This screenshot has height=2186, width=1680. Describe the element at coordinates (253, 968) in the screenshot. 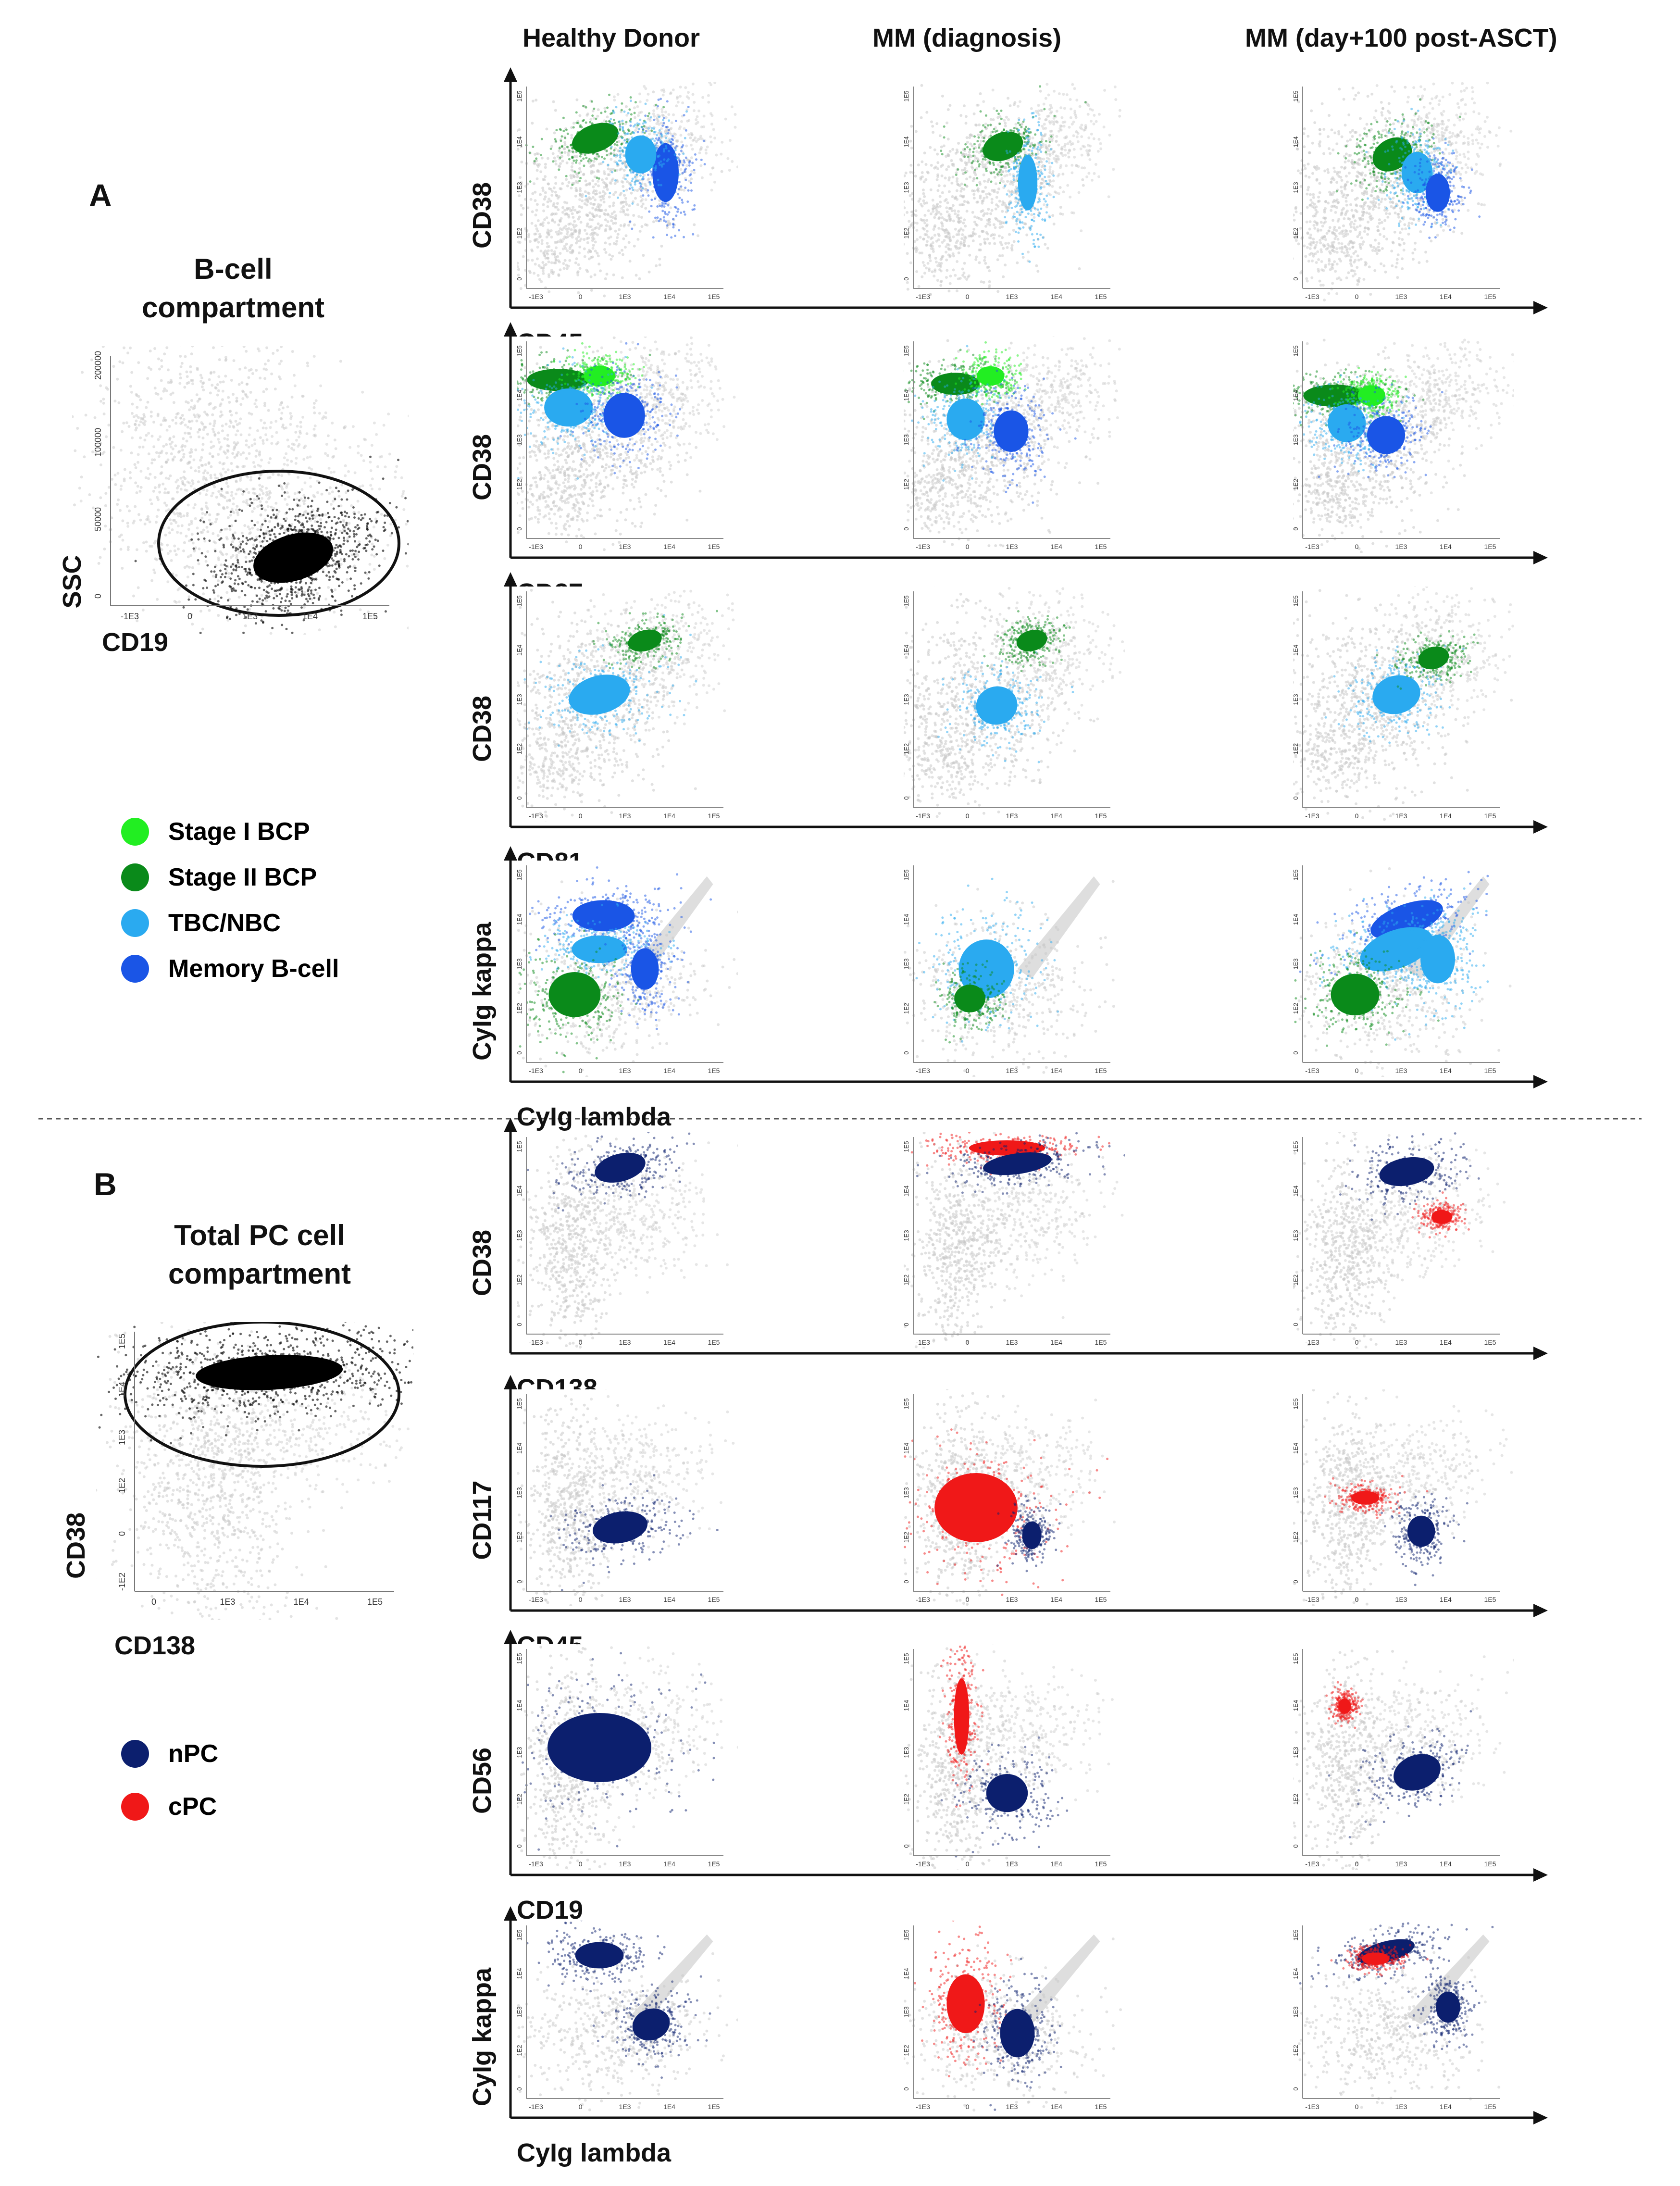

I see `legend-a-label: Memory B-cell` at that location.